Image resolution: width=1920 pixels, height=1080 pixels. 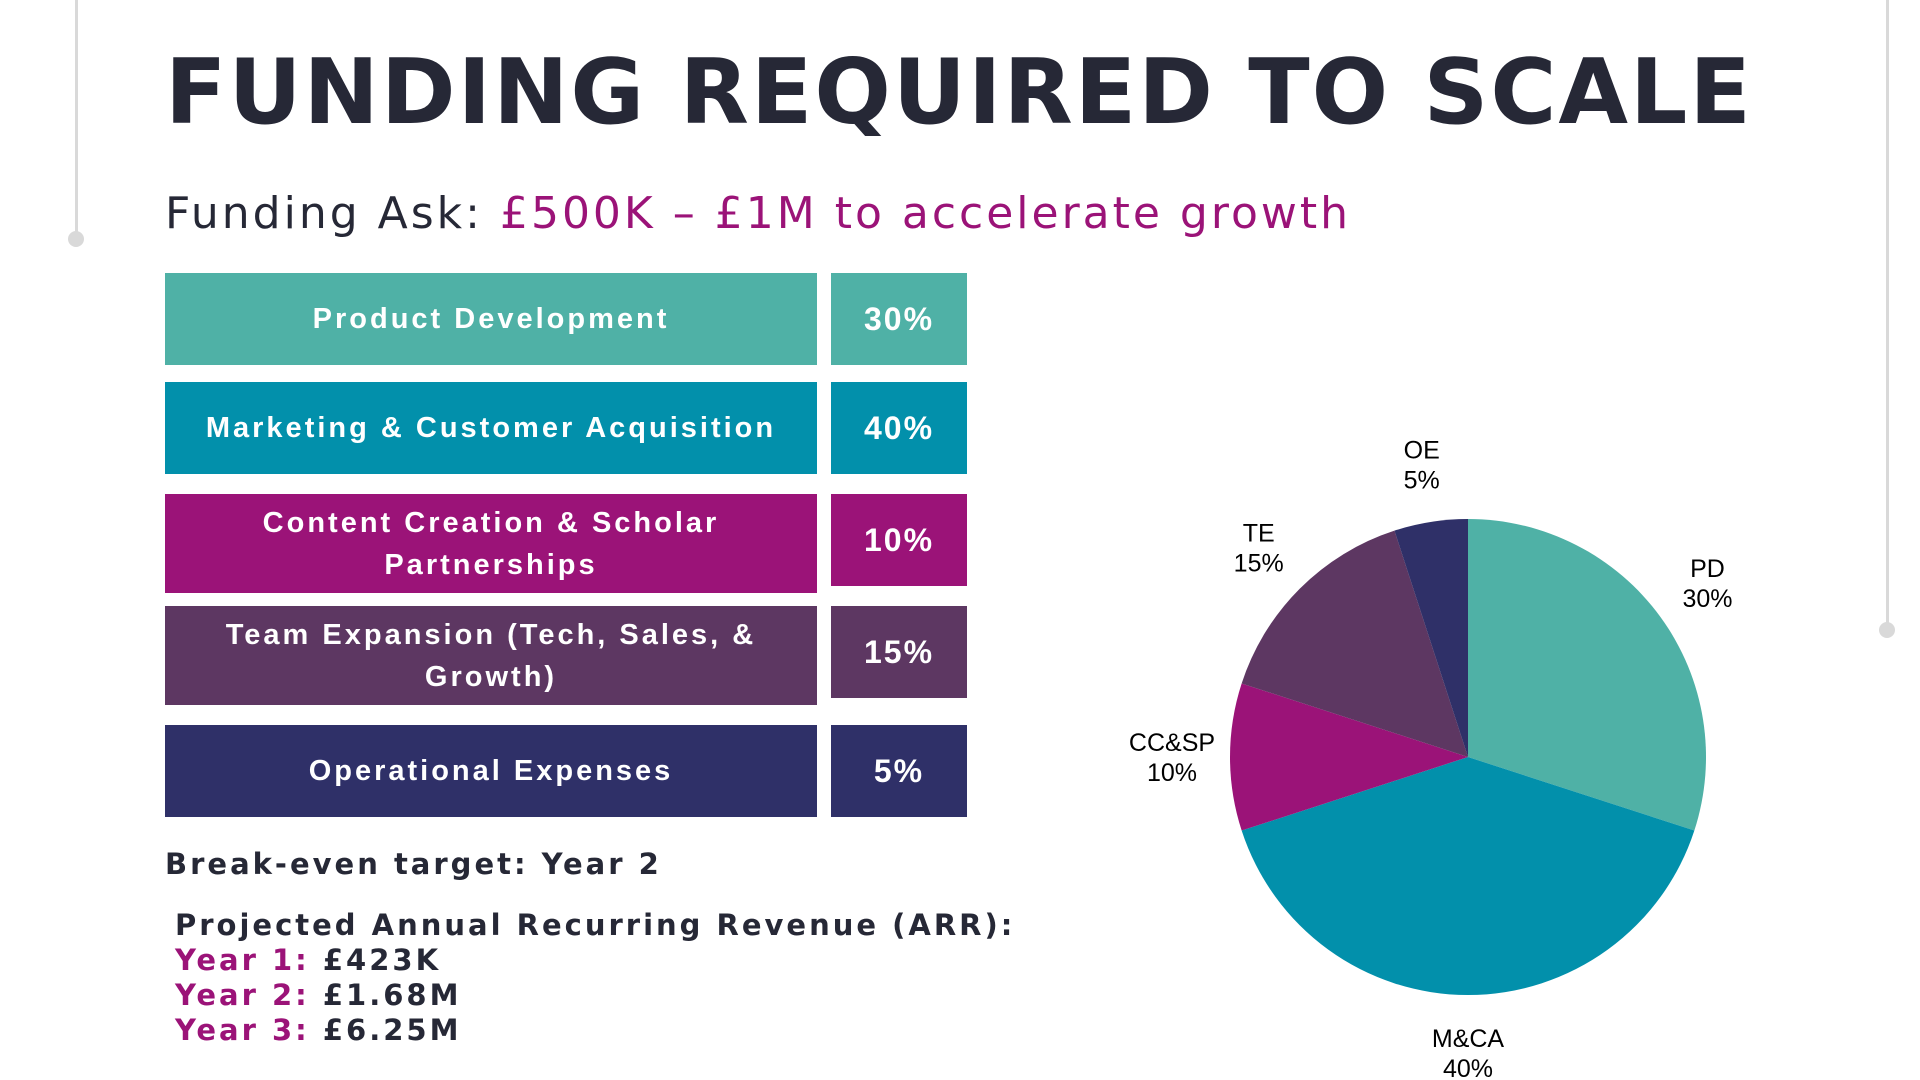 I want to click on pie-label: PD 30%, so click(x=1707, y=584).